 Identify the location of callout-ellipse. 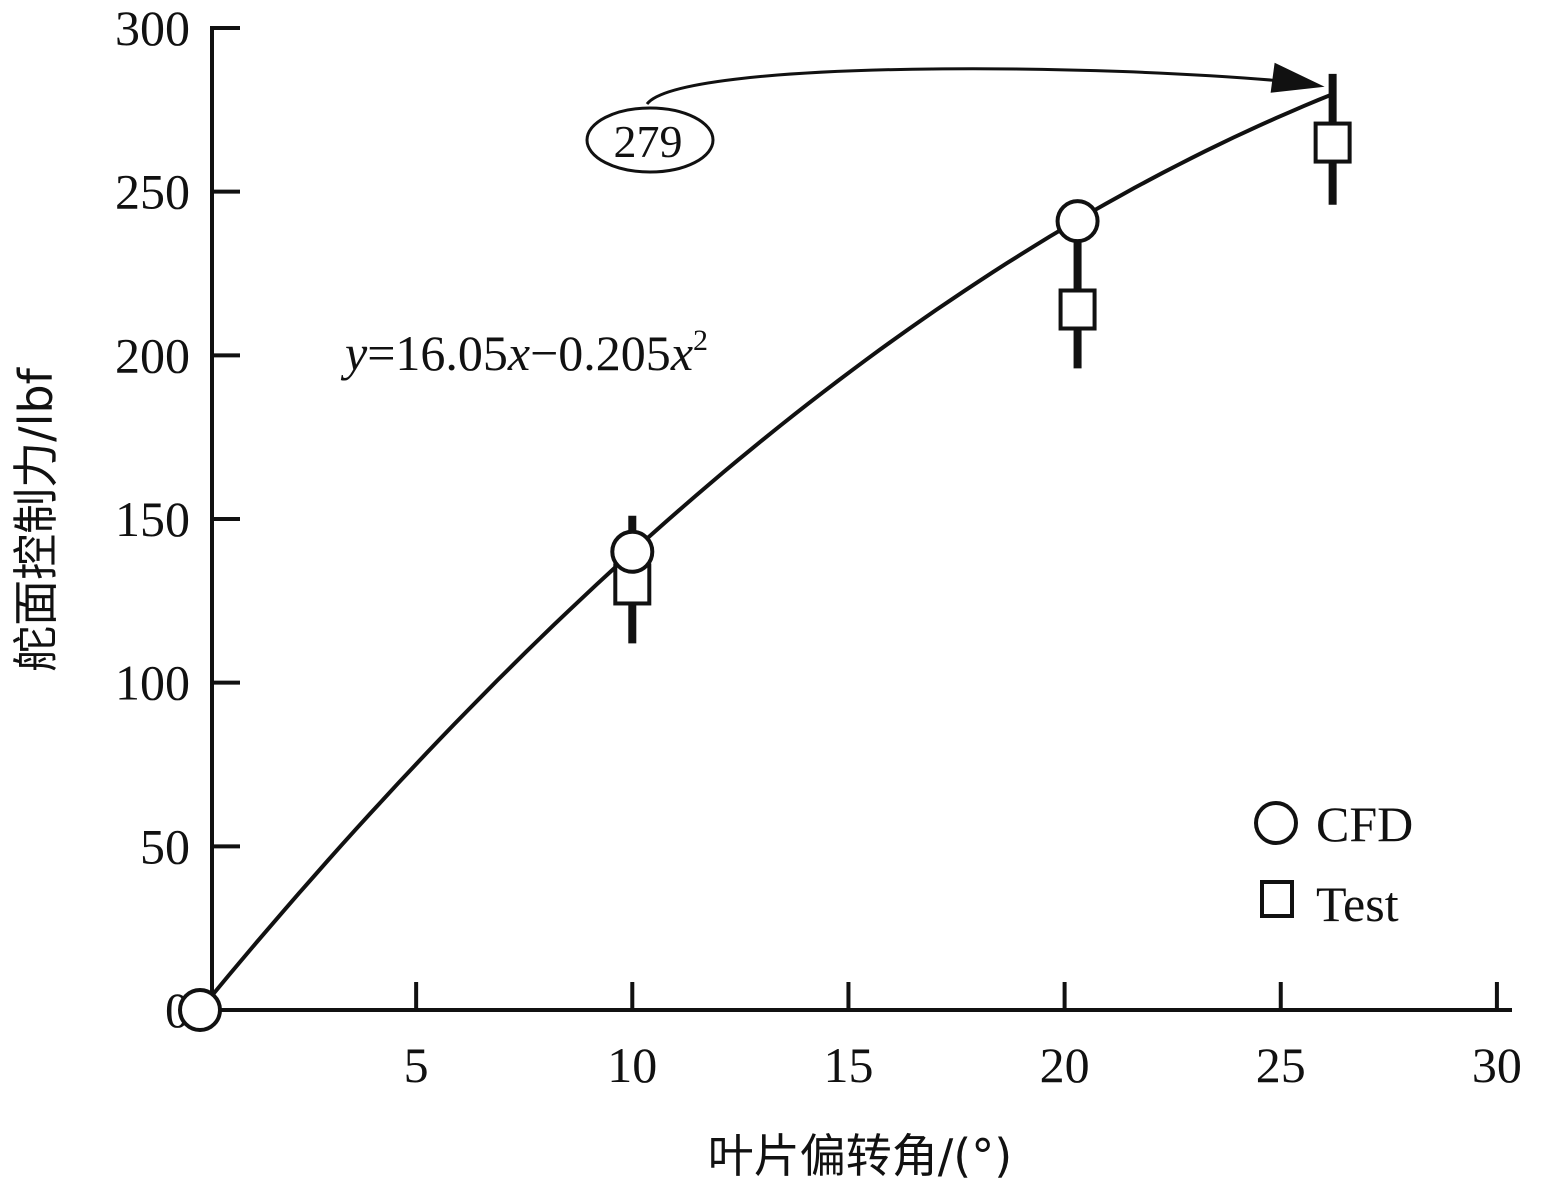
(650, 140).